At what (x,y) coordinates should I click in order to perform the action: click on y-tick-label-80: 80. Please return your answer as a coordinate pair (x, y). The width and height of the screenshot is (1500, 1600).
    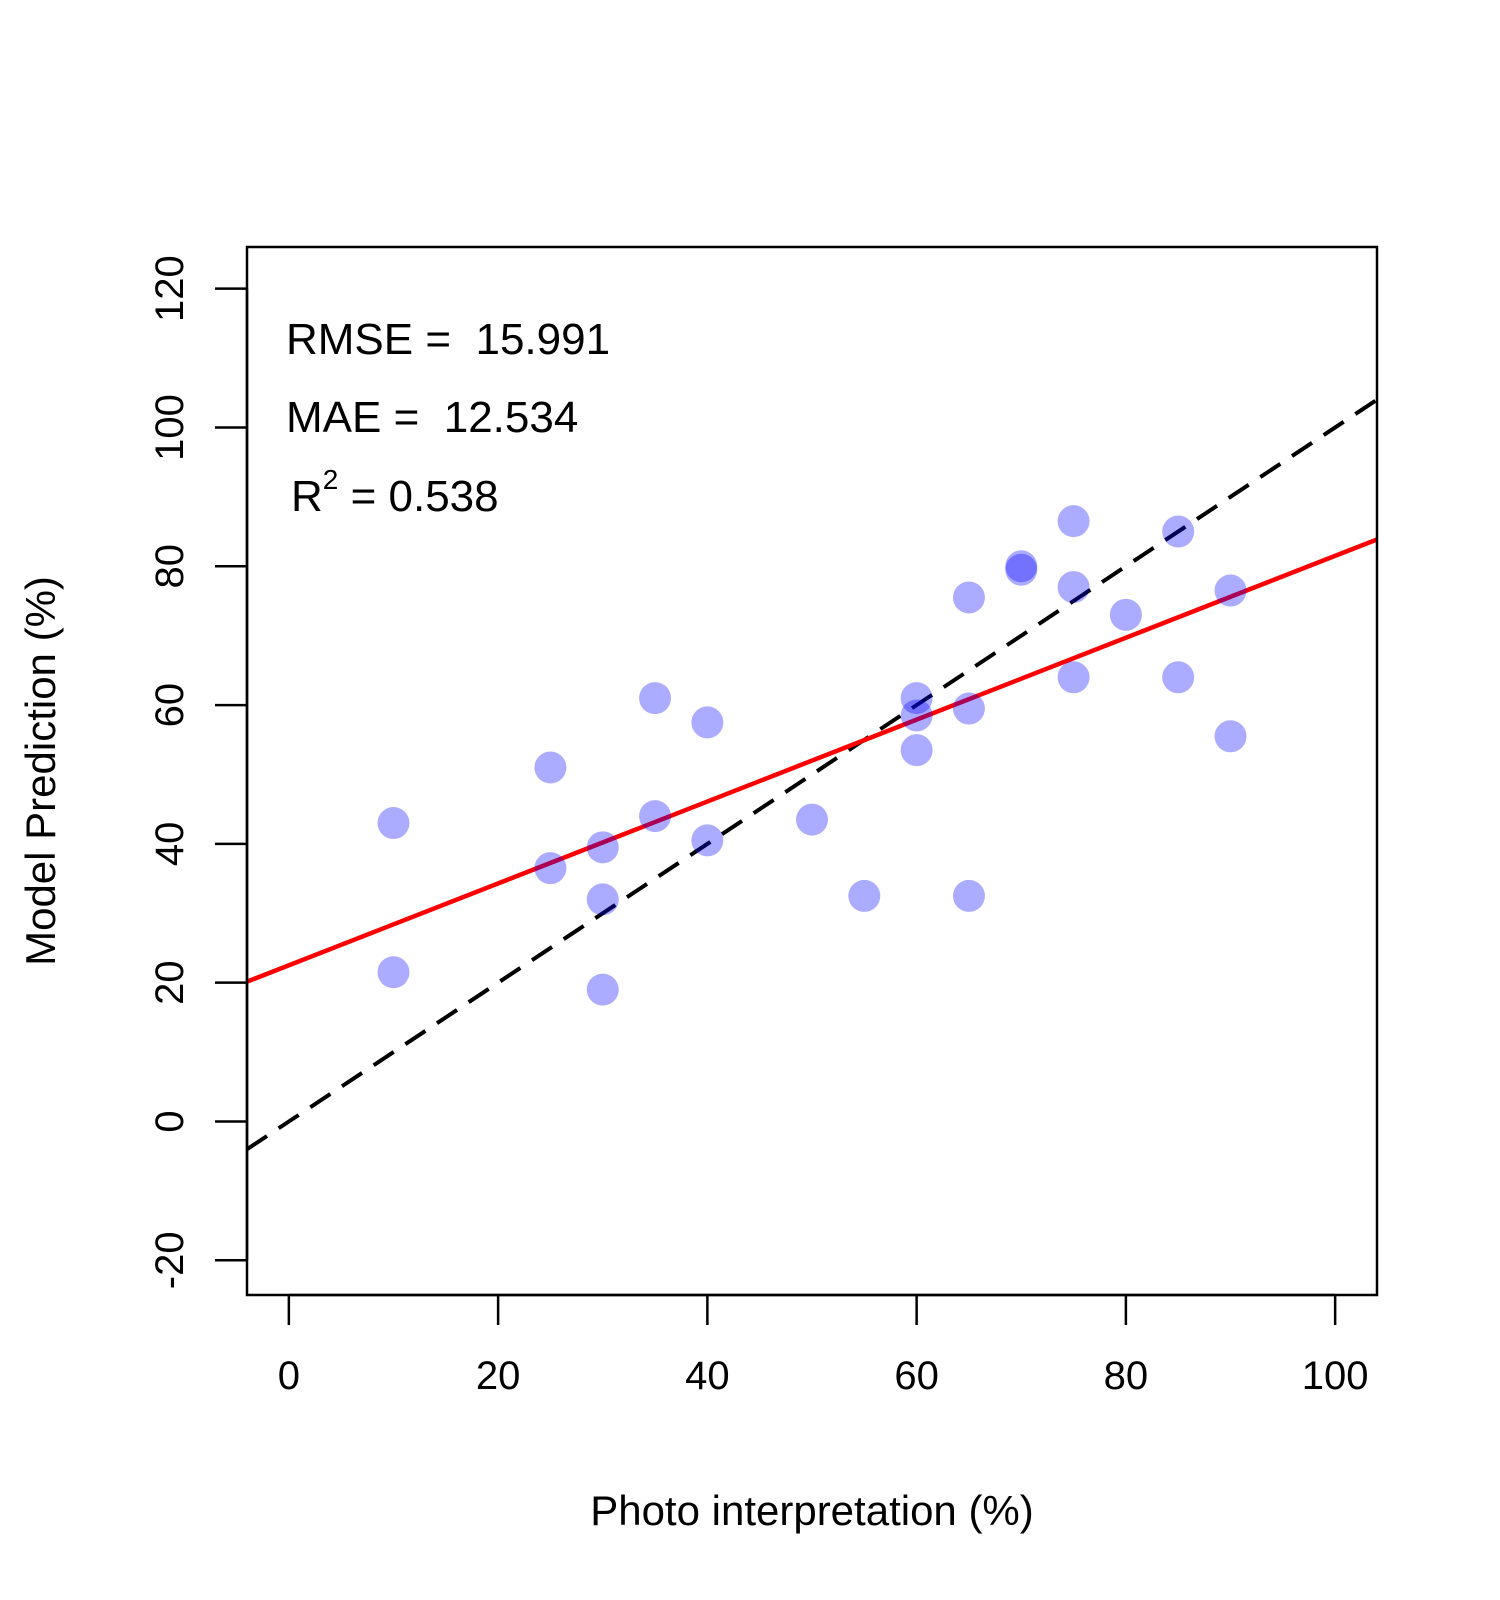
    Looking at the image, I should click on (170, 566).